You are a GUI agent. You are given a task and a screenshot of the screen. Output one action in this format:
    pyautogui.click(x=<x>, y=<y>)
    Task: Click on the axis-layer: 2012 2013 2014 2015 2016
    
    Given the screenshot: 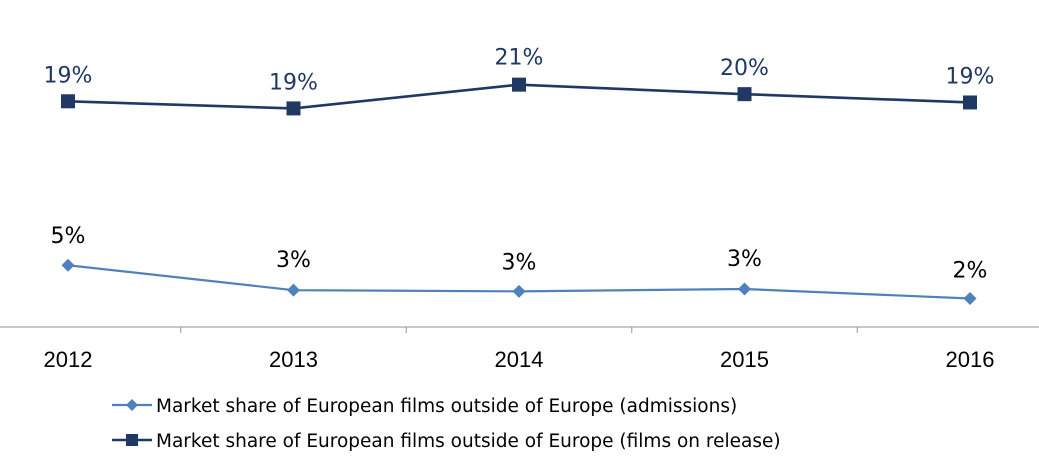 What is the action you would take?
    pyautogui.click(x=519, y=349)
    